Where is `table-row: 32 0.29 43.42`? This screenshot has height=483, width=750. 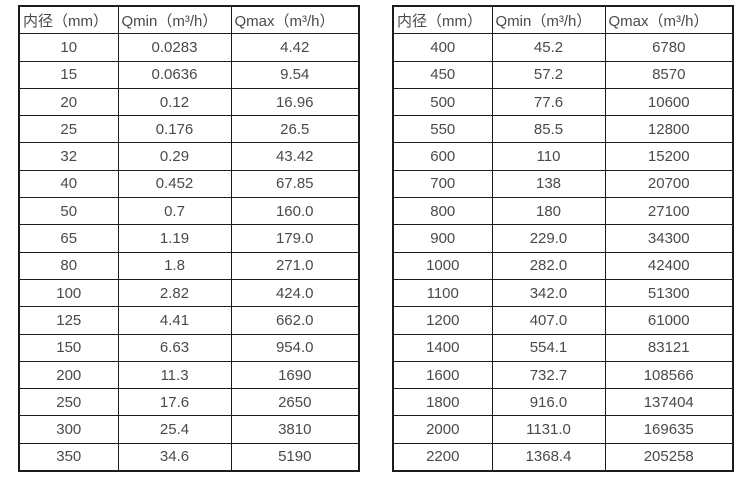 table-row: 32 0.29 43.42 is located at coordinates (189, 156).